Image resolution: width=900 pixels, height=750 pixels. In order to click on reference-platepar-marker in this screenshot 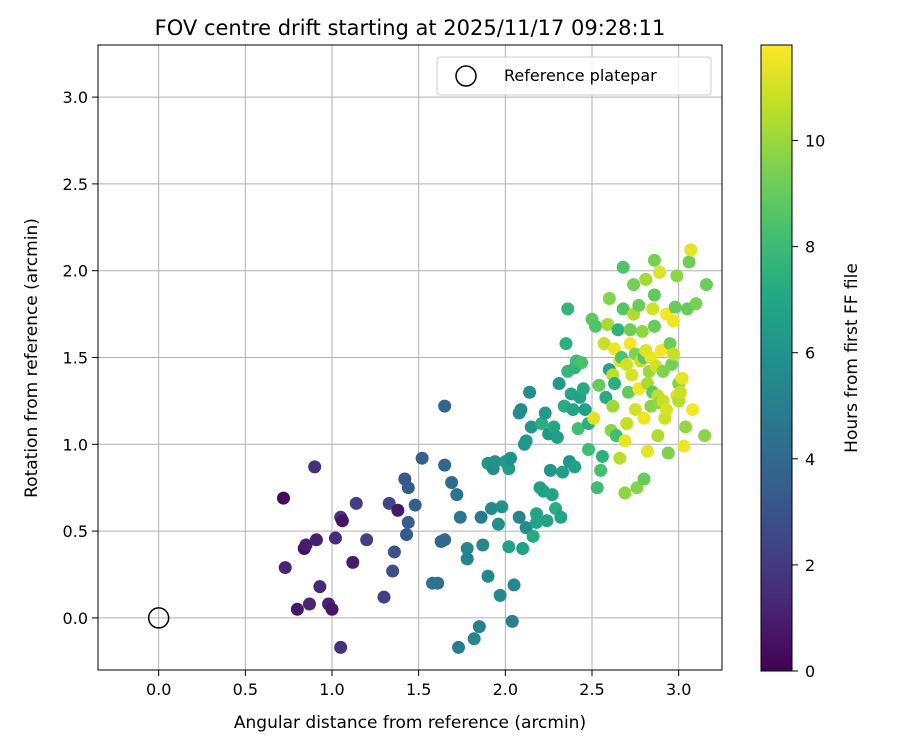, I will do `click(158, 618)`.